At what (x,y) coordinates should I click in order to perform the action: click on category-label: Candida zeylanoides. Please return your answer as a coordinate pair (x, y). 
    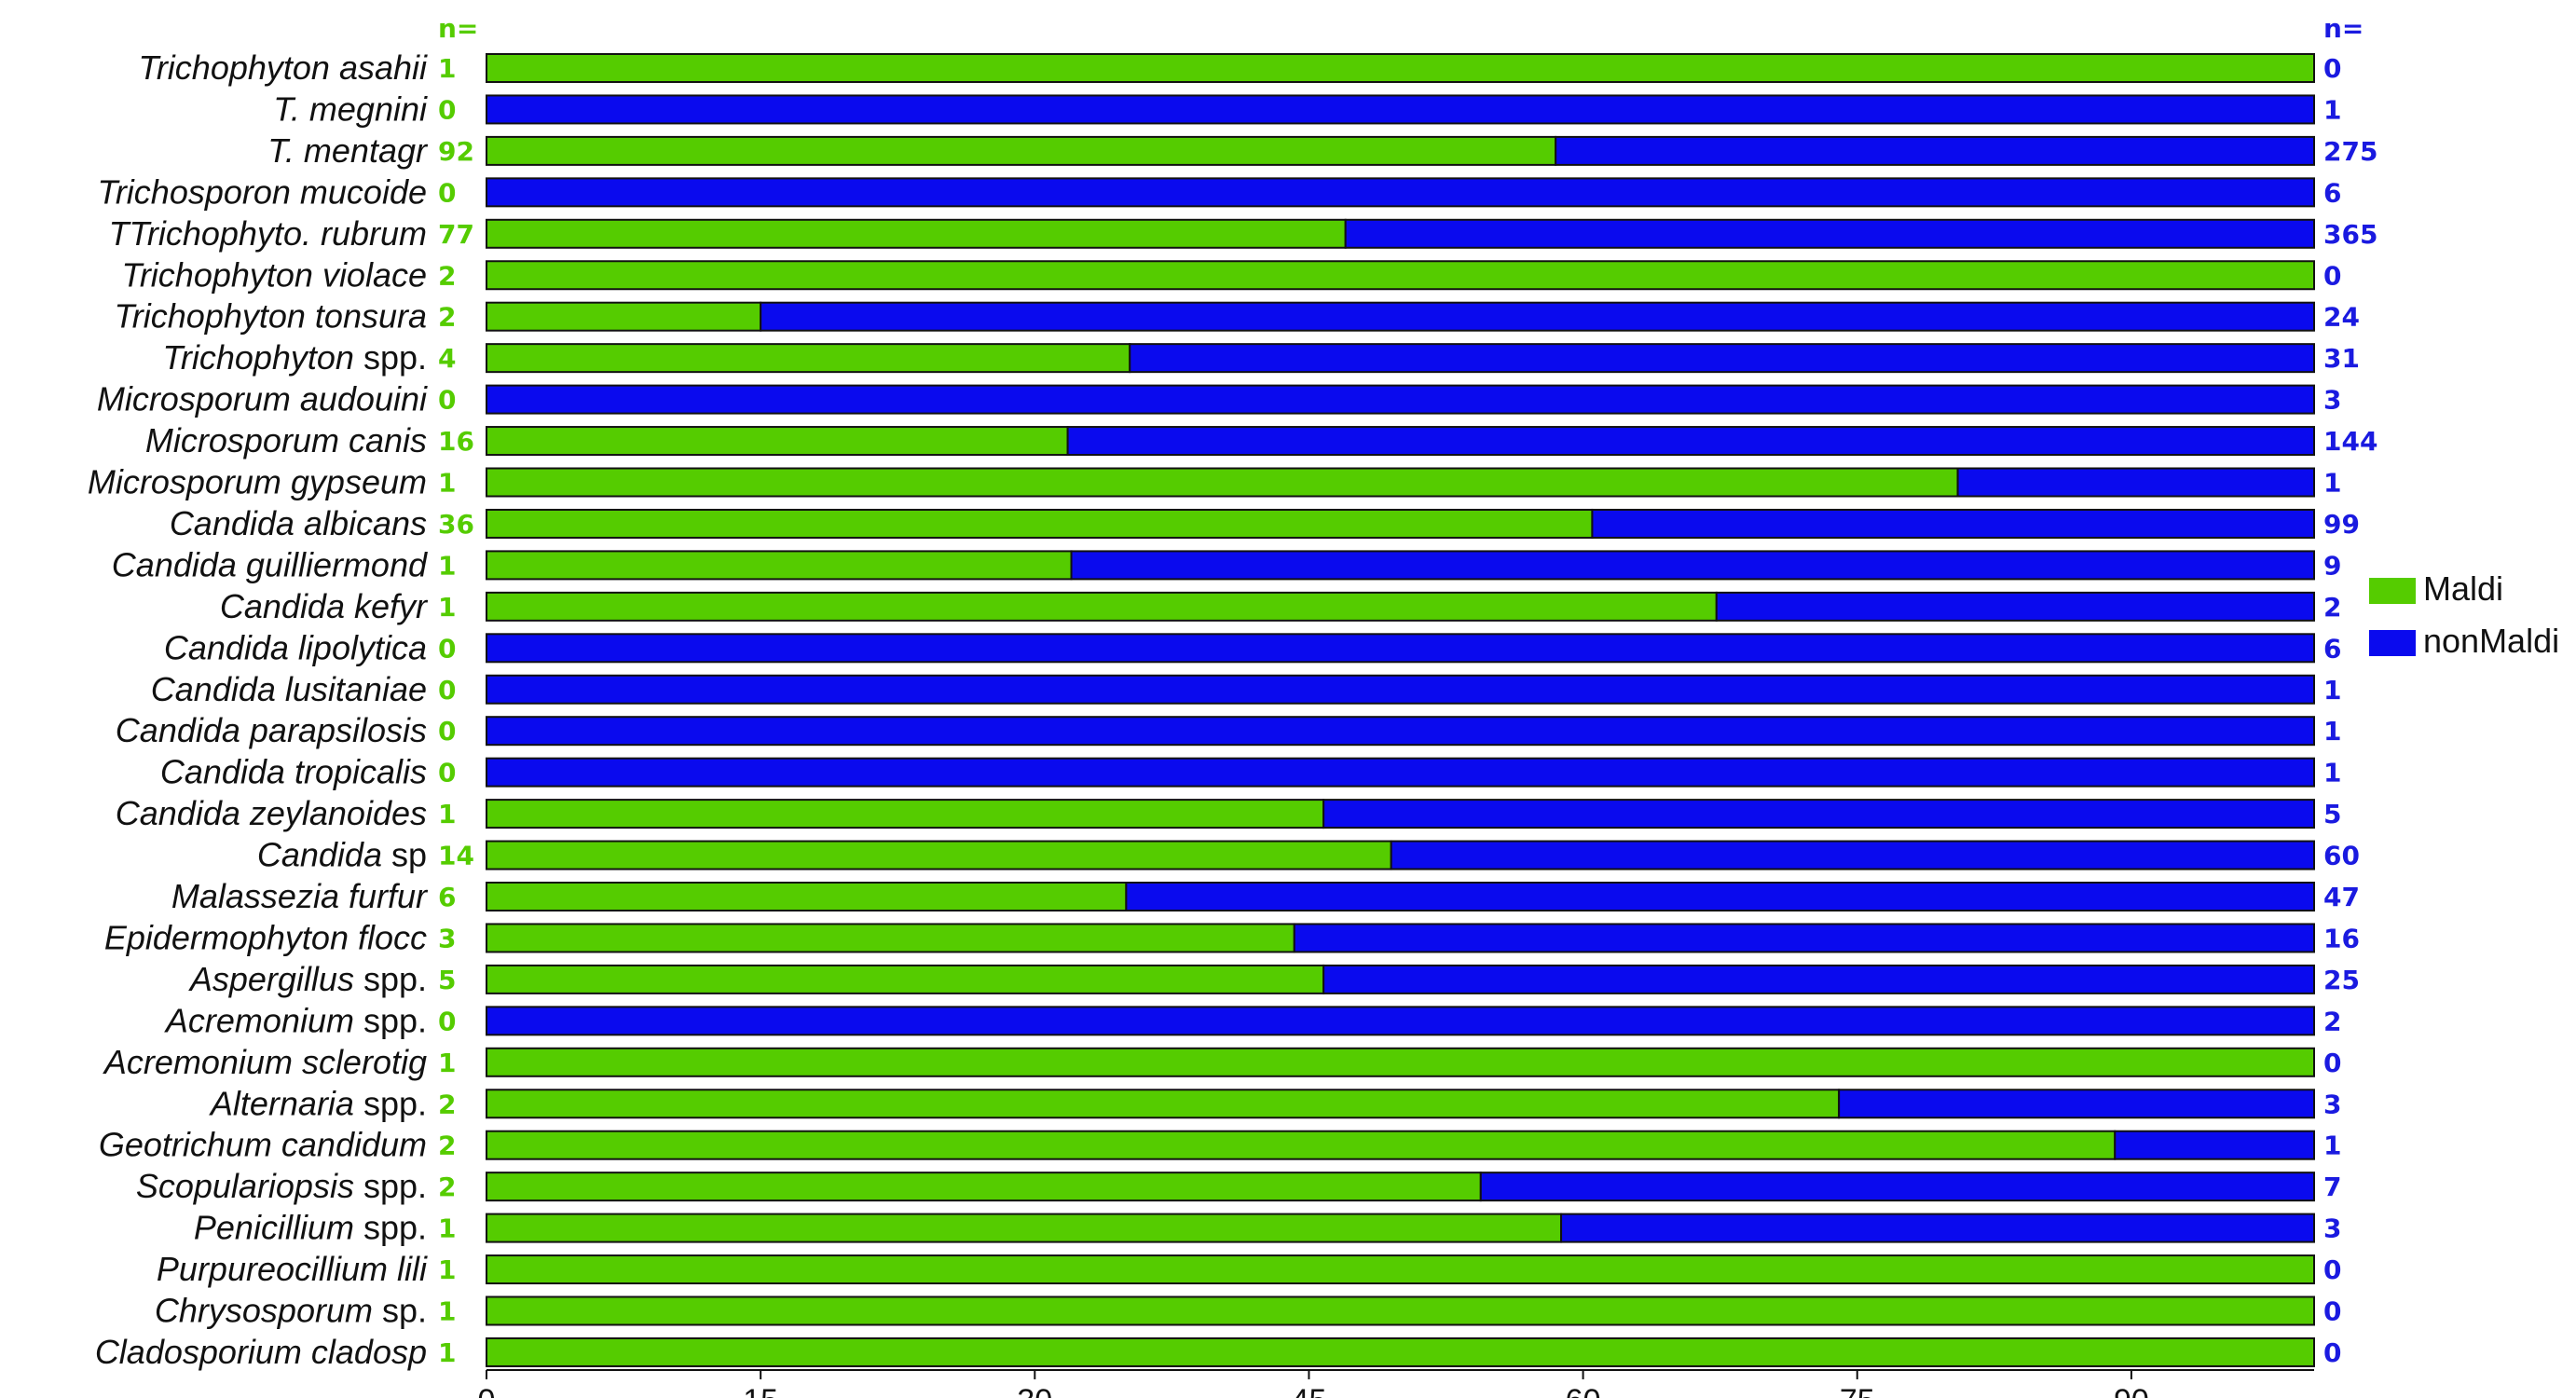
    Looking at the image, I should click on (271, 813).